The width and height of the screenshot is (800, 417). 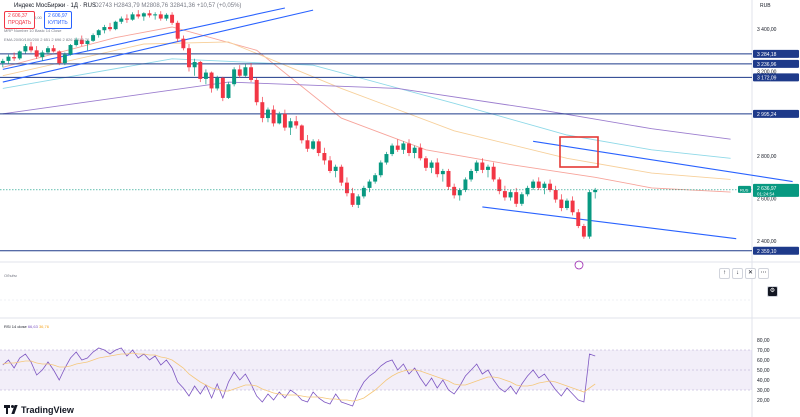 What do you see at coordinates (772, 291) in the screenshot?
I see `settings-icon: ⚙` at bounding box center [772, 291].